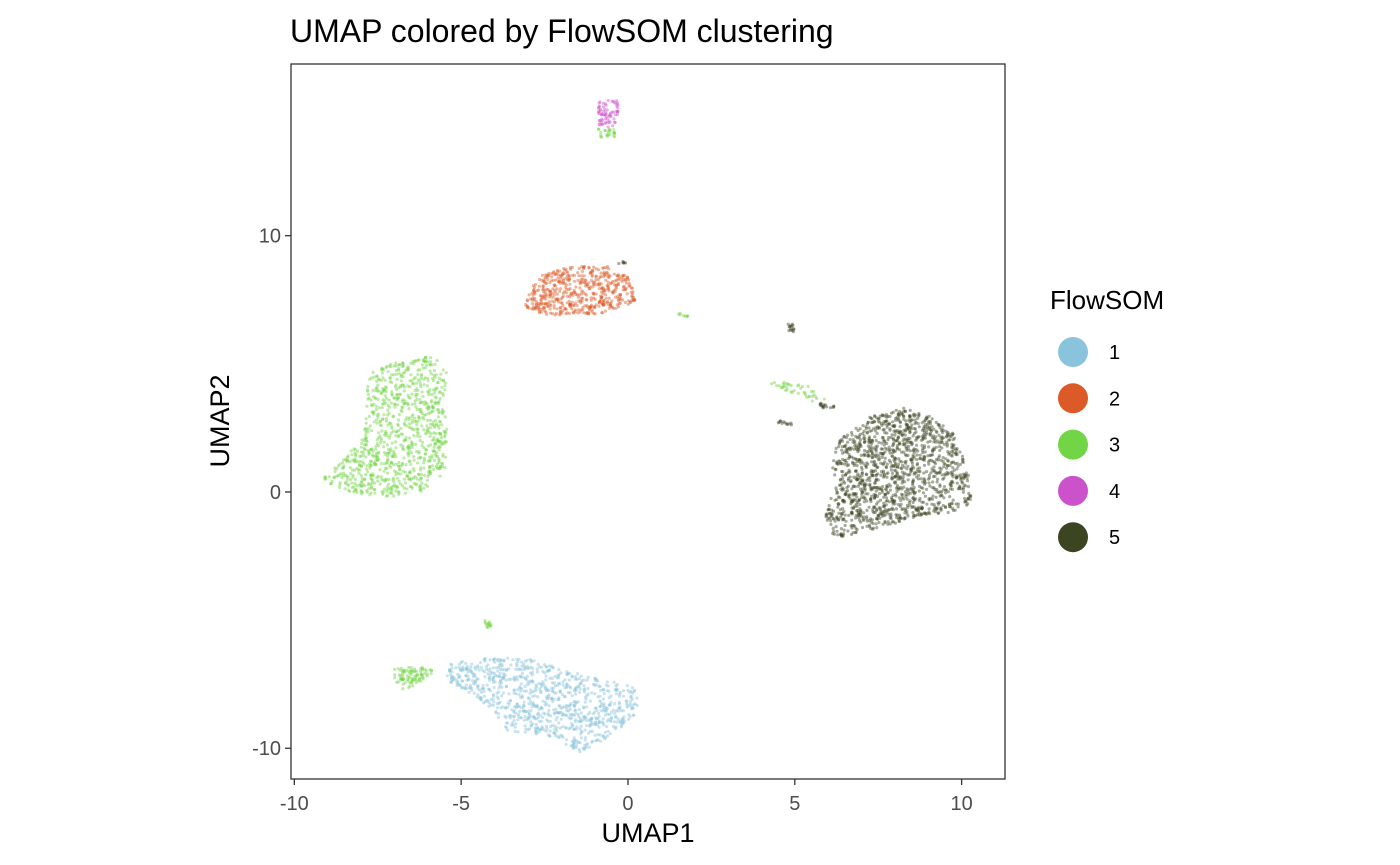  Describe the element at coordinates (580, 290) in the screenshot. I see `series-2-points` at that location.